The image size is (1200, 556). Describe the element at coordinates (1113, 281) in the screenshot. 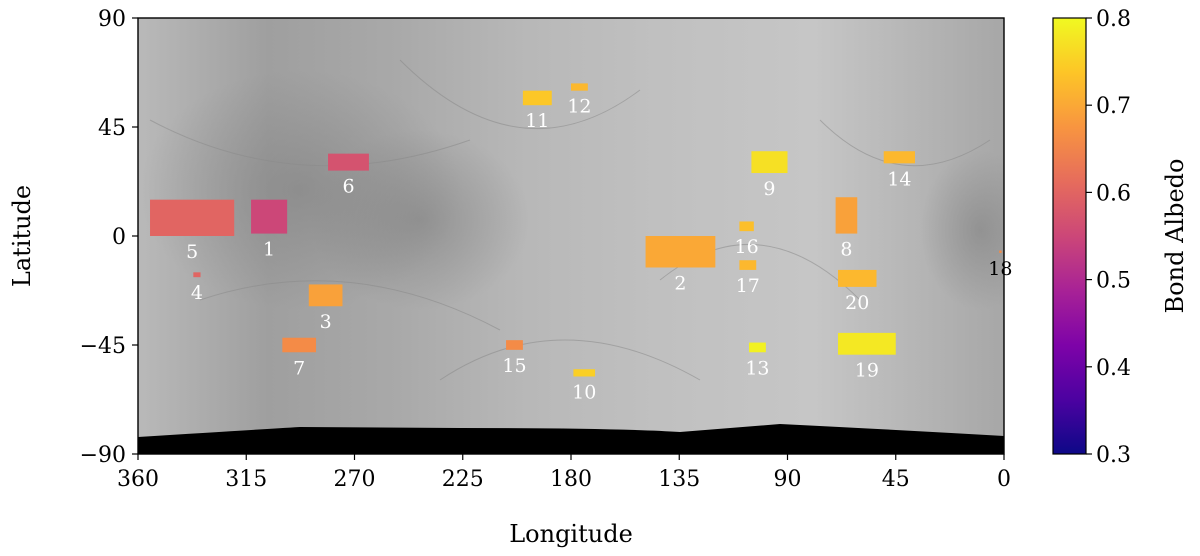

I see `colorbar-tick-label: 0.5` at that location.